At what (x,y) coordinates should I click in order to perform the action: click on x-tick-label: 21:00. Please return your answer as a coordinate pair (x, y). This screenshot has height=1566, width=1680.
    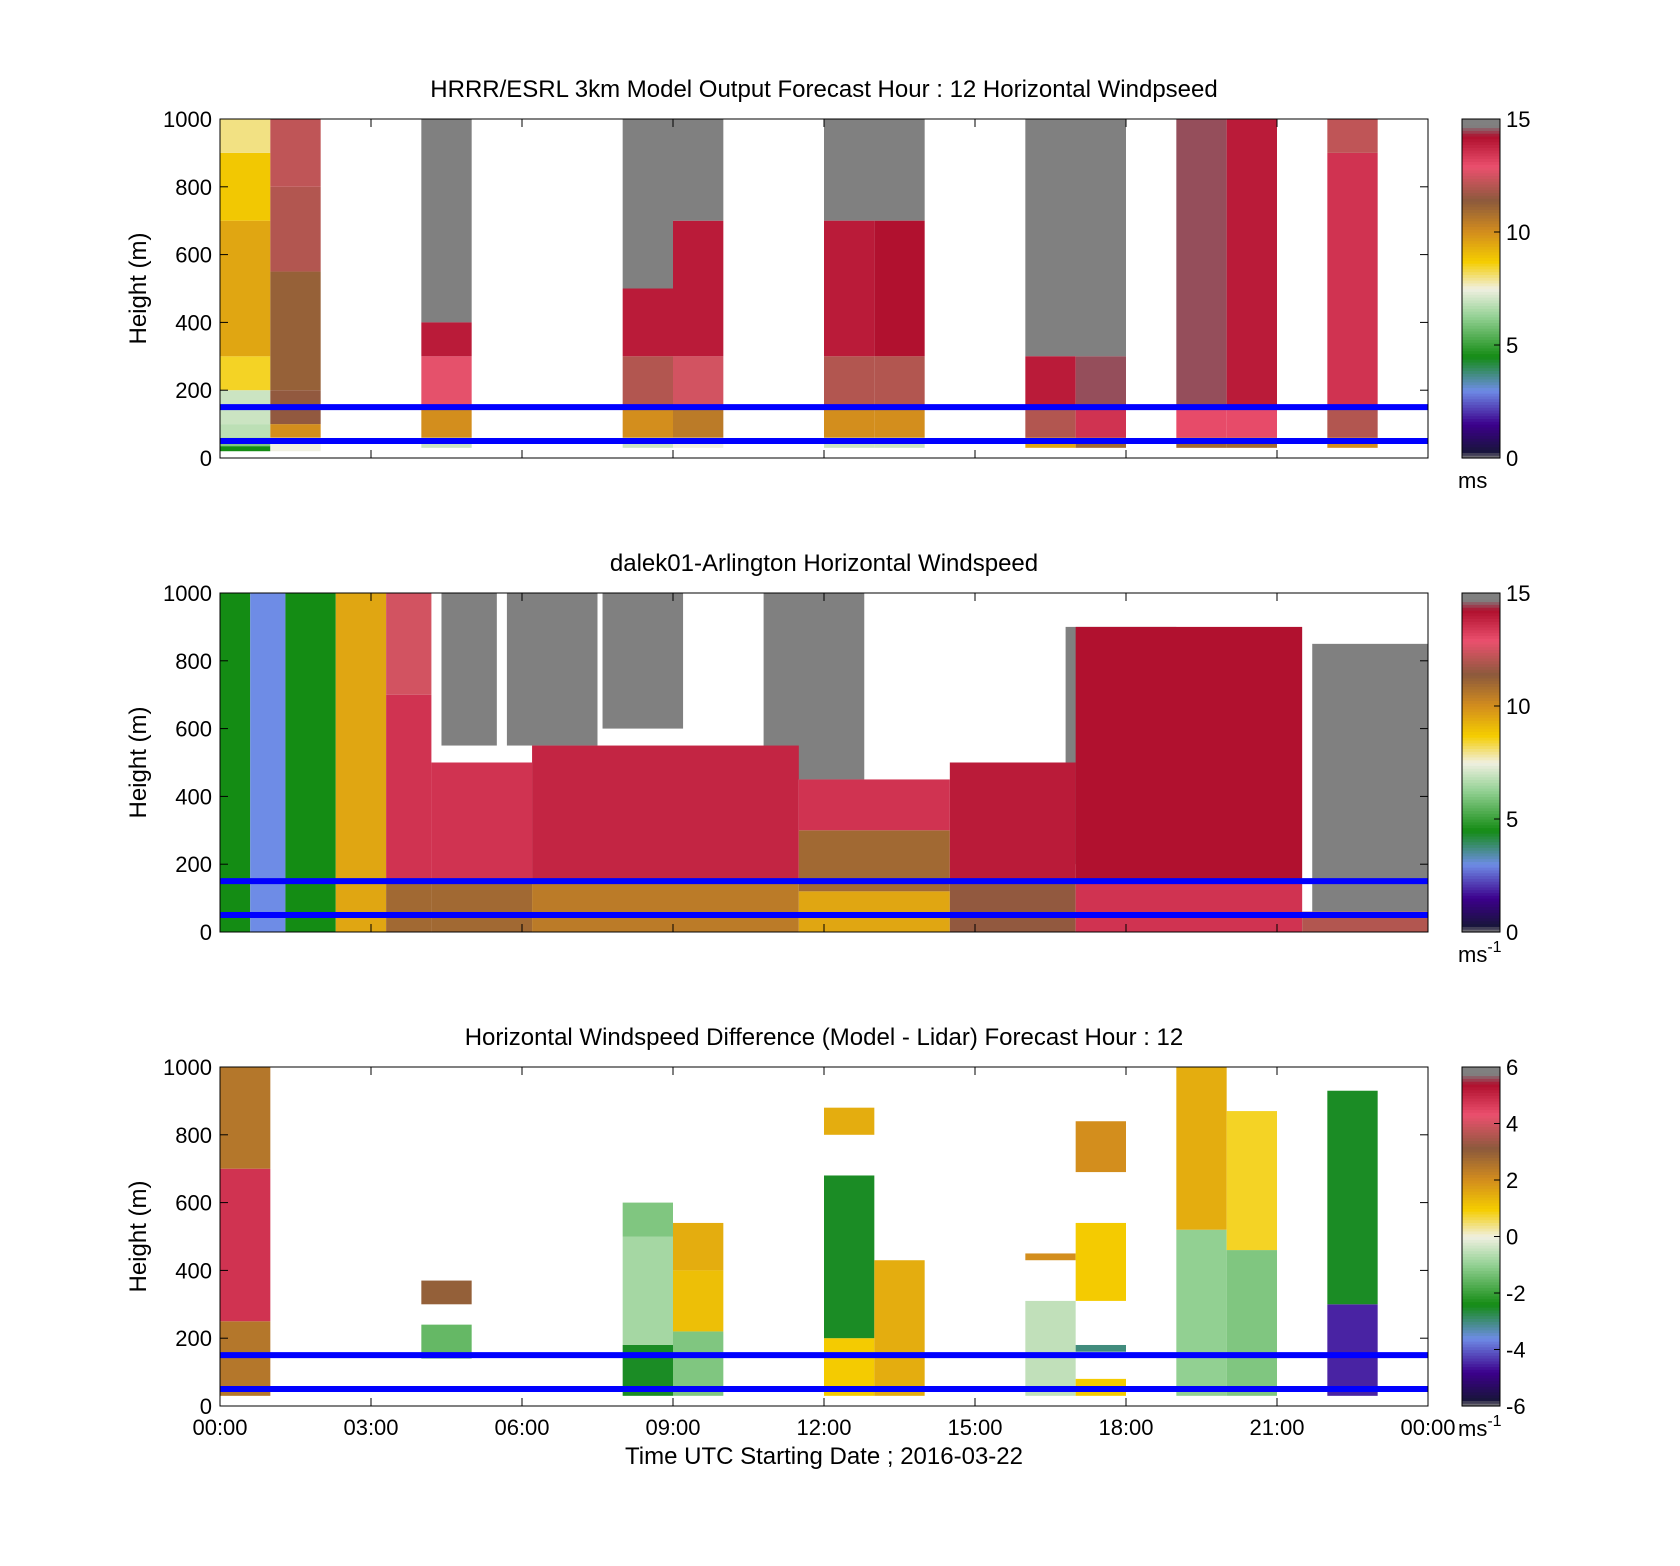
    Looking at the image, I should click on (1276, 1427).